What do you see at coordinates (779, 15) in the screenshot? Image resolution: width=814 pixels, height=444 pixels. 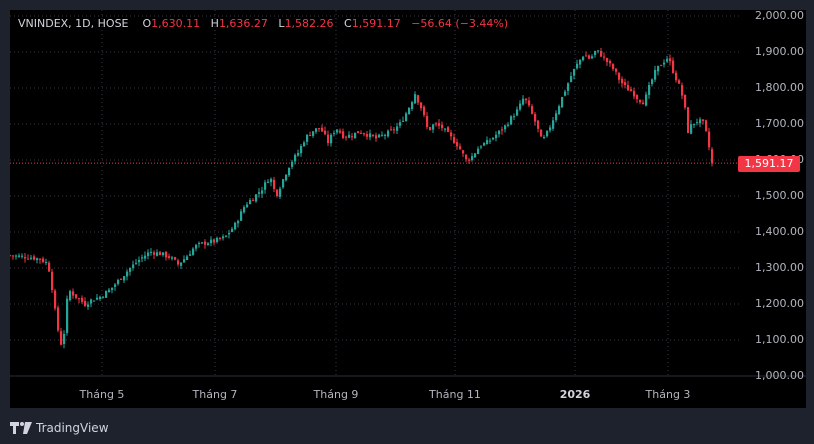 I see `y-tick-label: 2,000.00` at bounding box center [779, 15].